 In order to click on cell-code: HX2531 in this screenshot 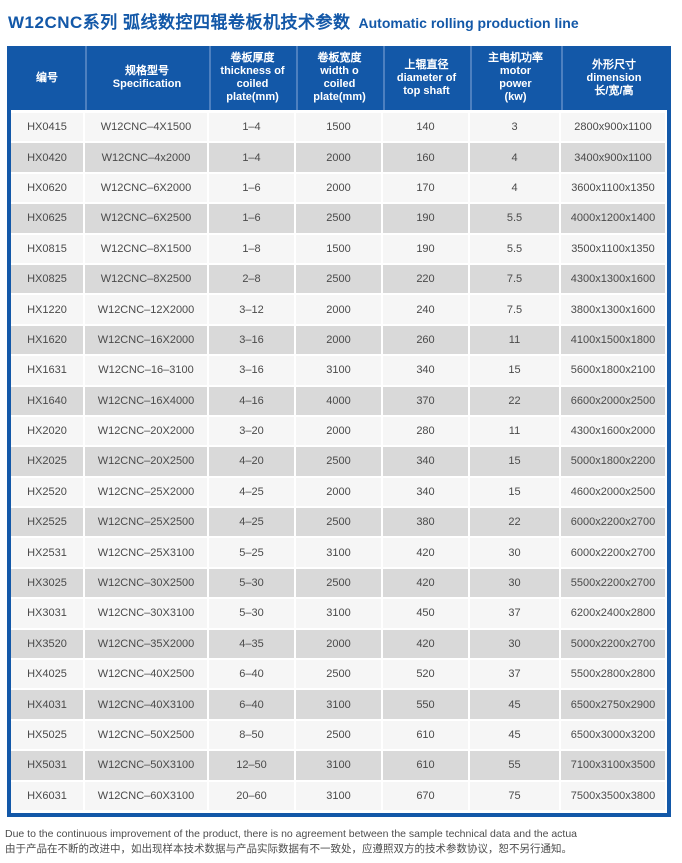, I will do `click(47, 552)`.